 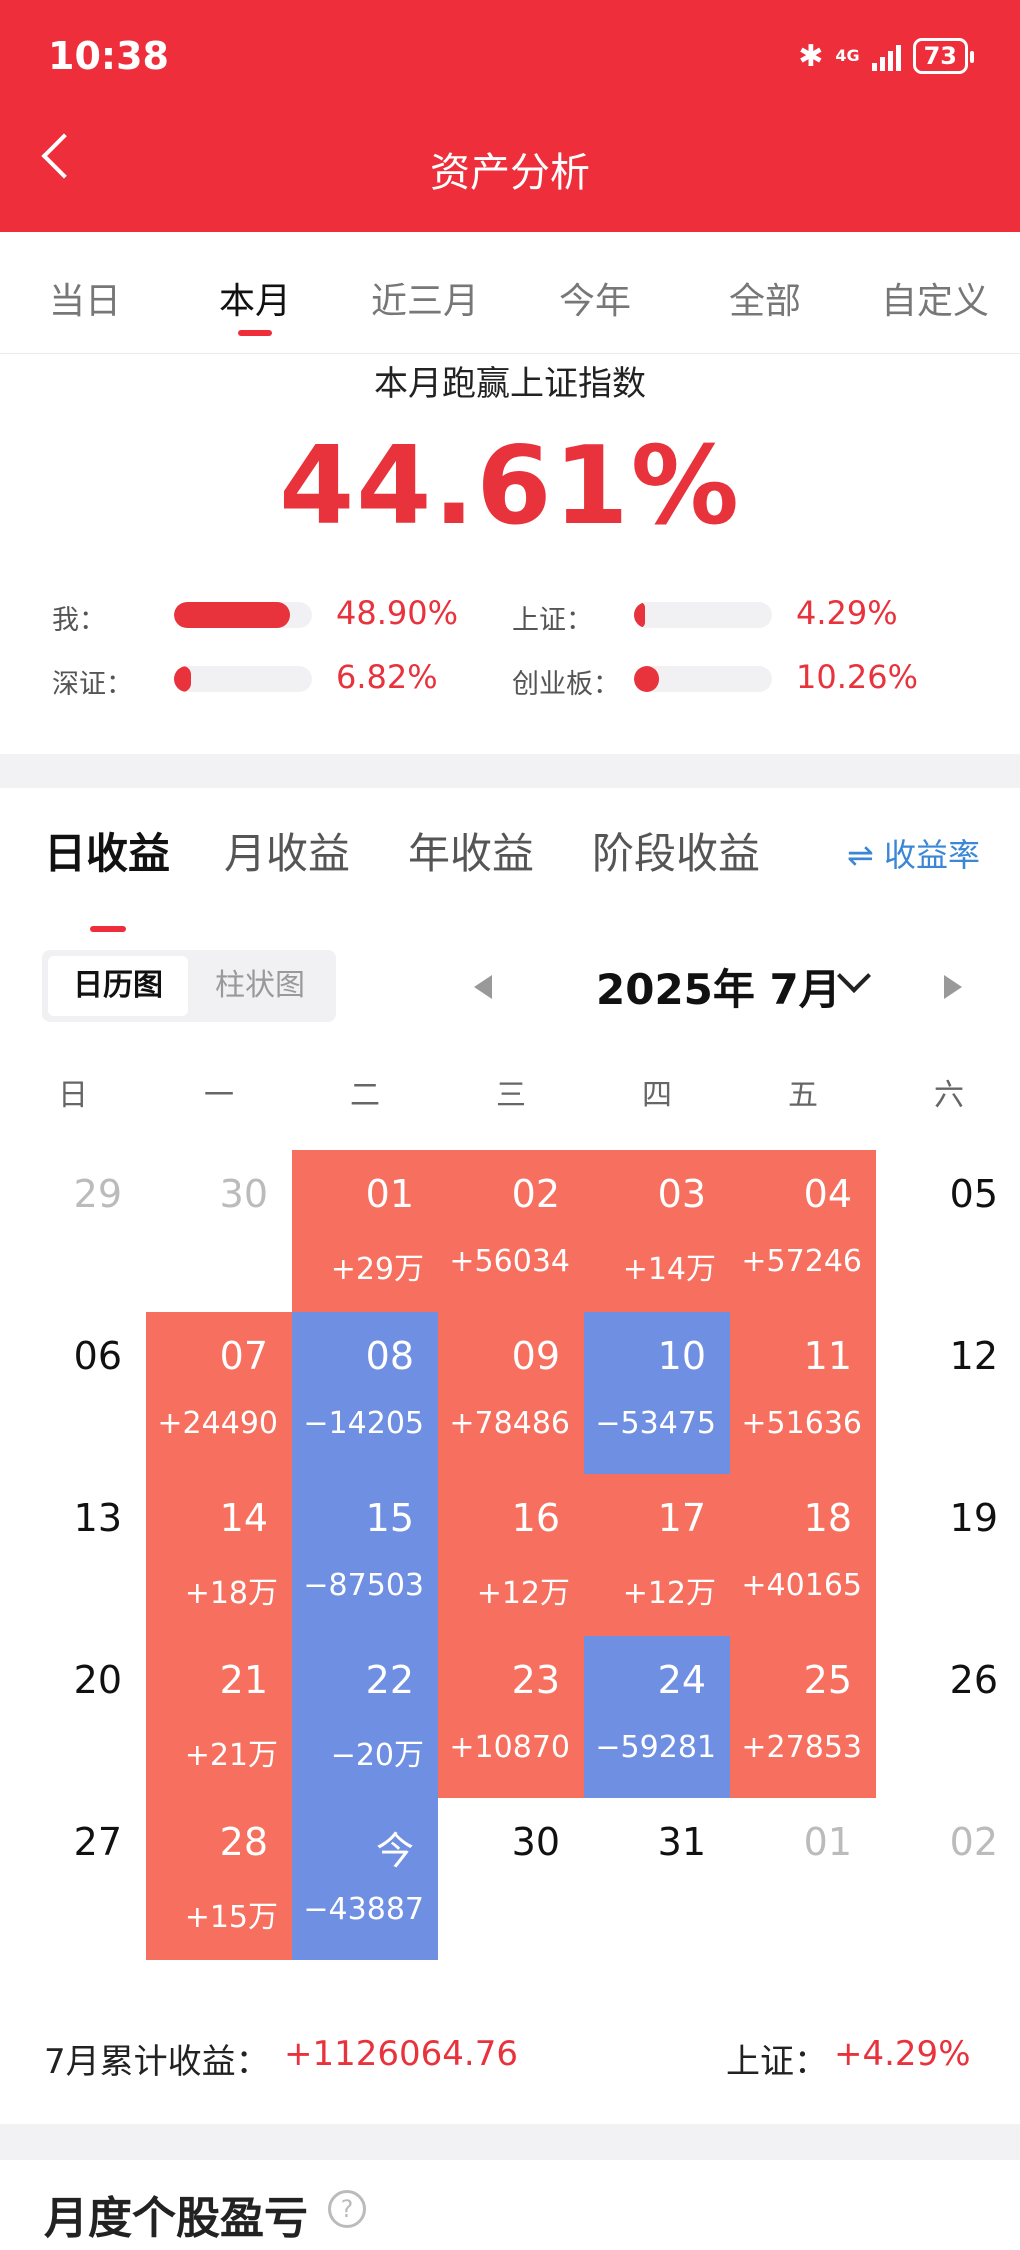 I want to click on day-number: 02, so click(x=535, y=1194).